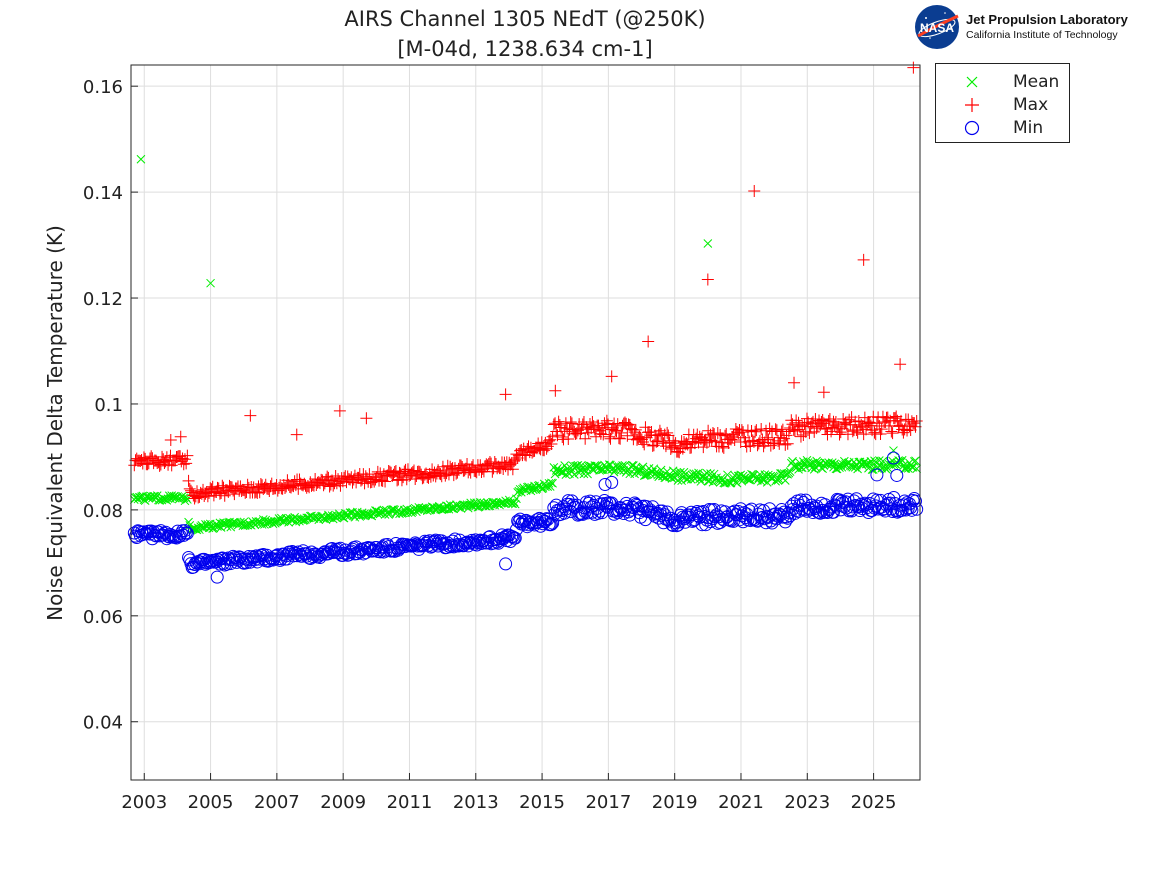  I want to click on legend-label-min: Min, so click(1028, 128).